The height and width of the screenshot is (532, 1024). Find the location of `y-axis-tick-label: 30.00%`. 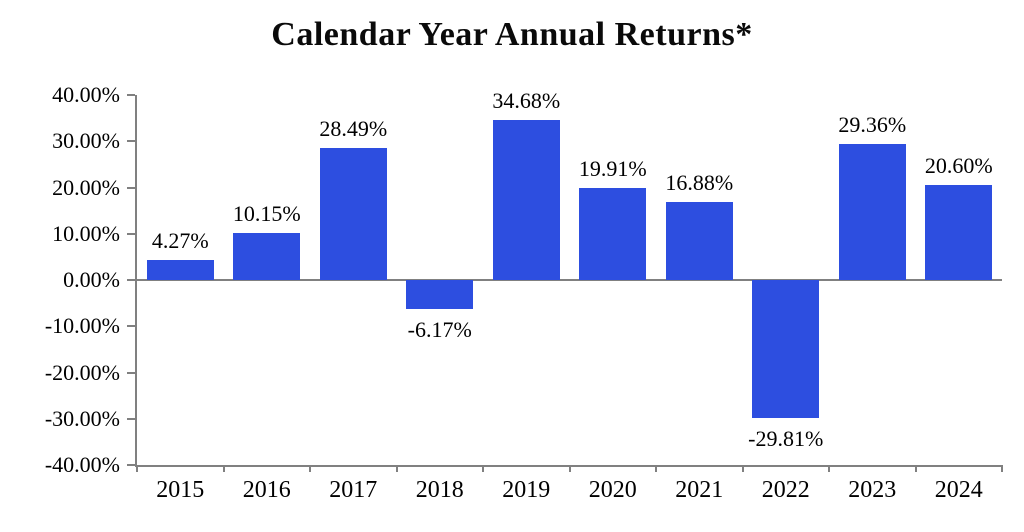

y-axis-tick-label: 30.00% is located at coordinates (86, 141).